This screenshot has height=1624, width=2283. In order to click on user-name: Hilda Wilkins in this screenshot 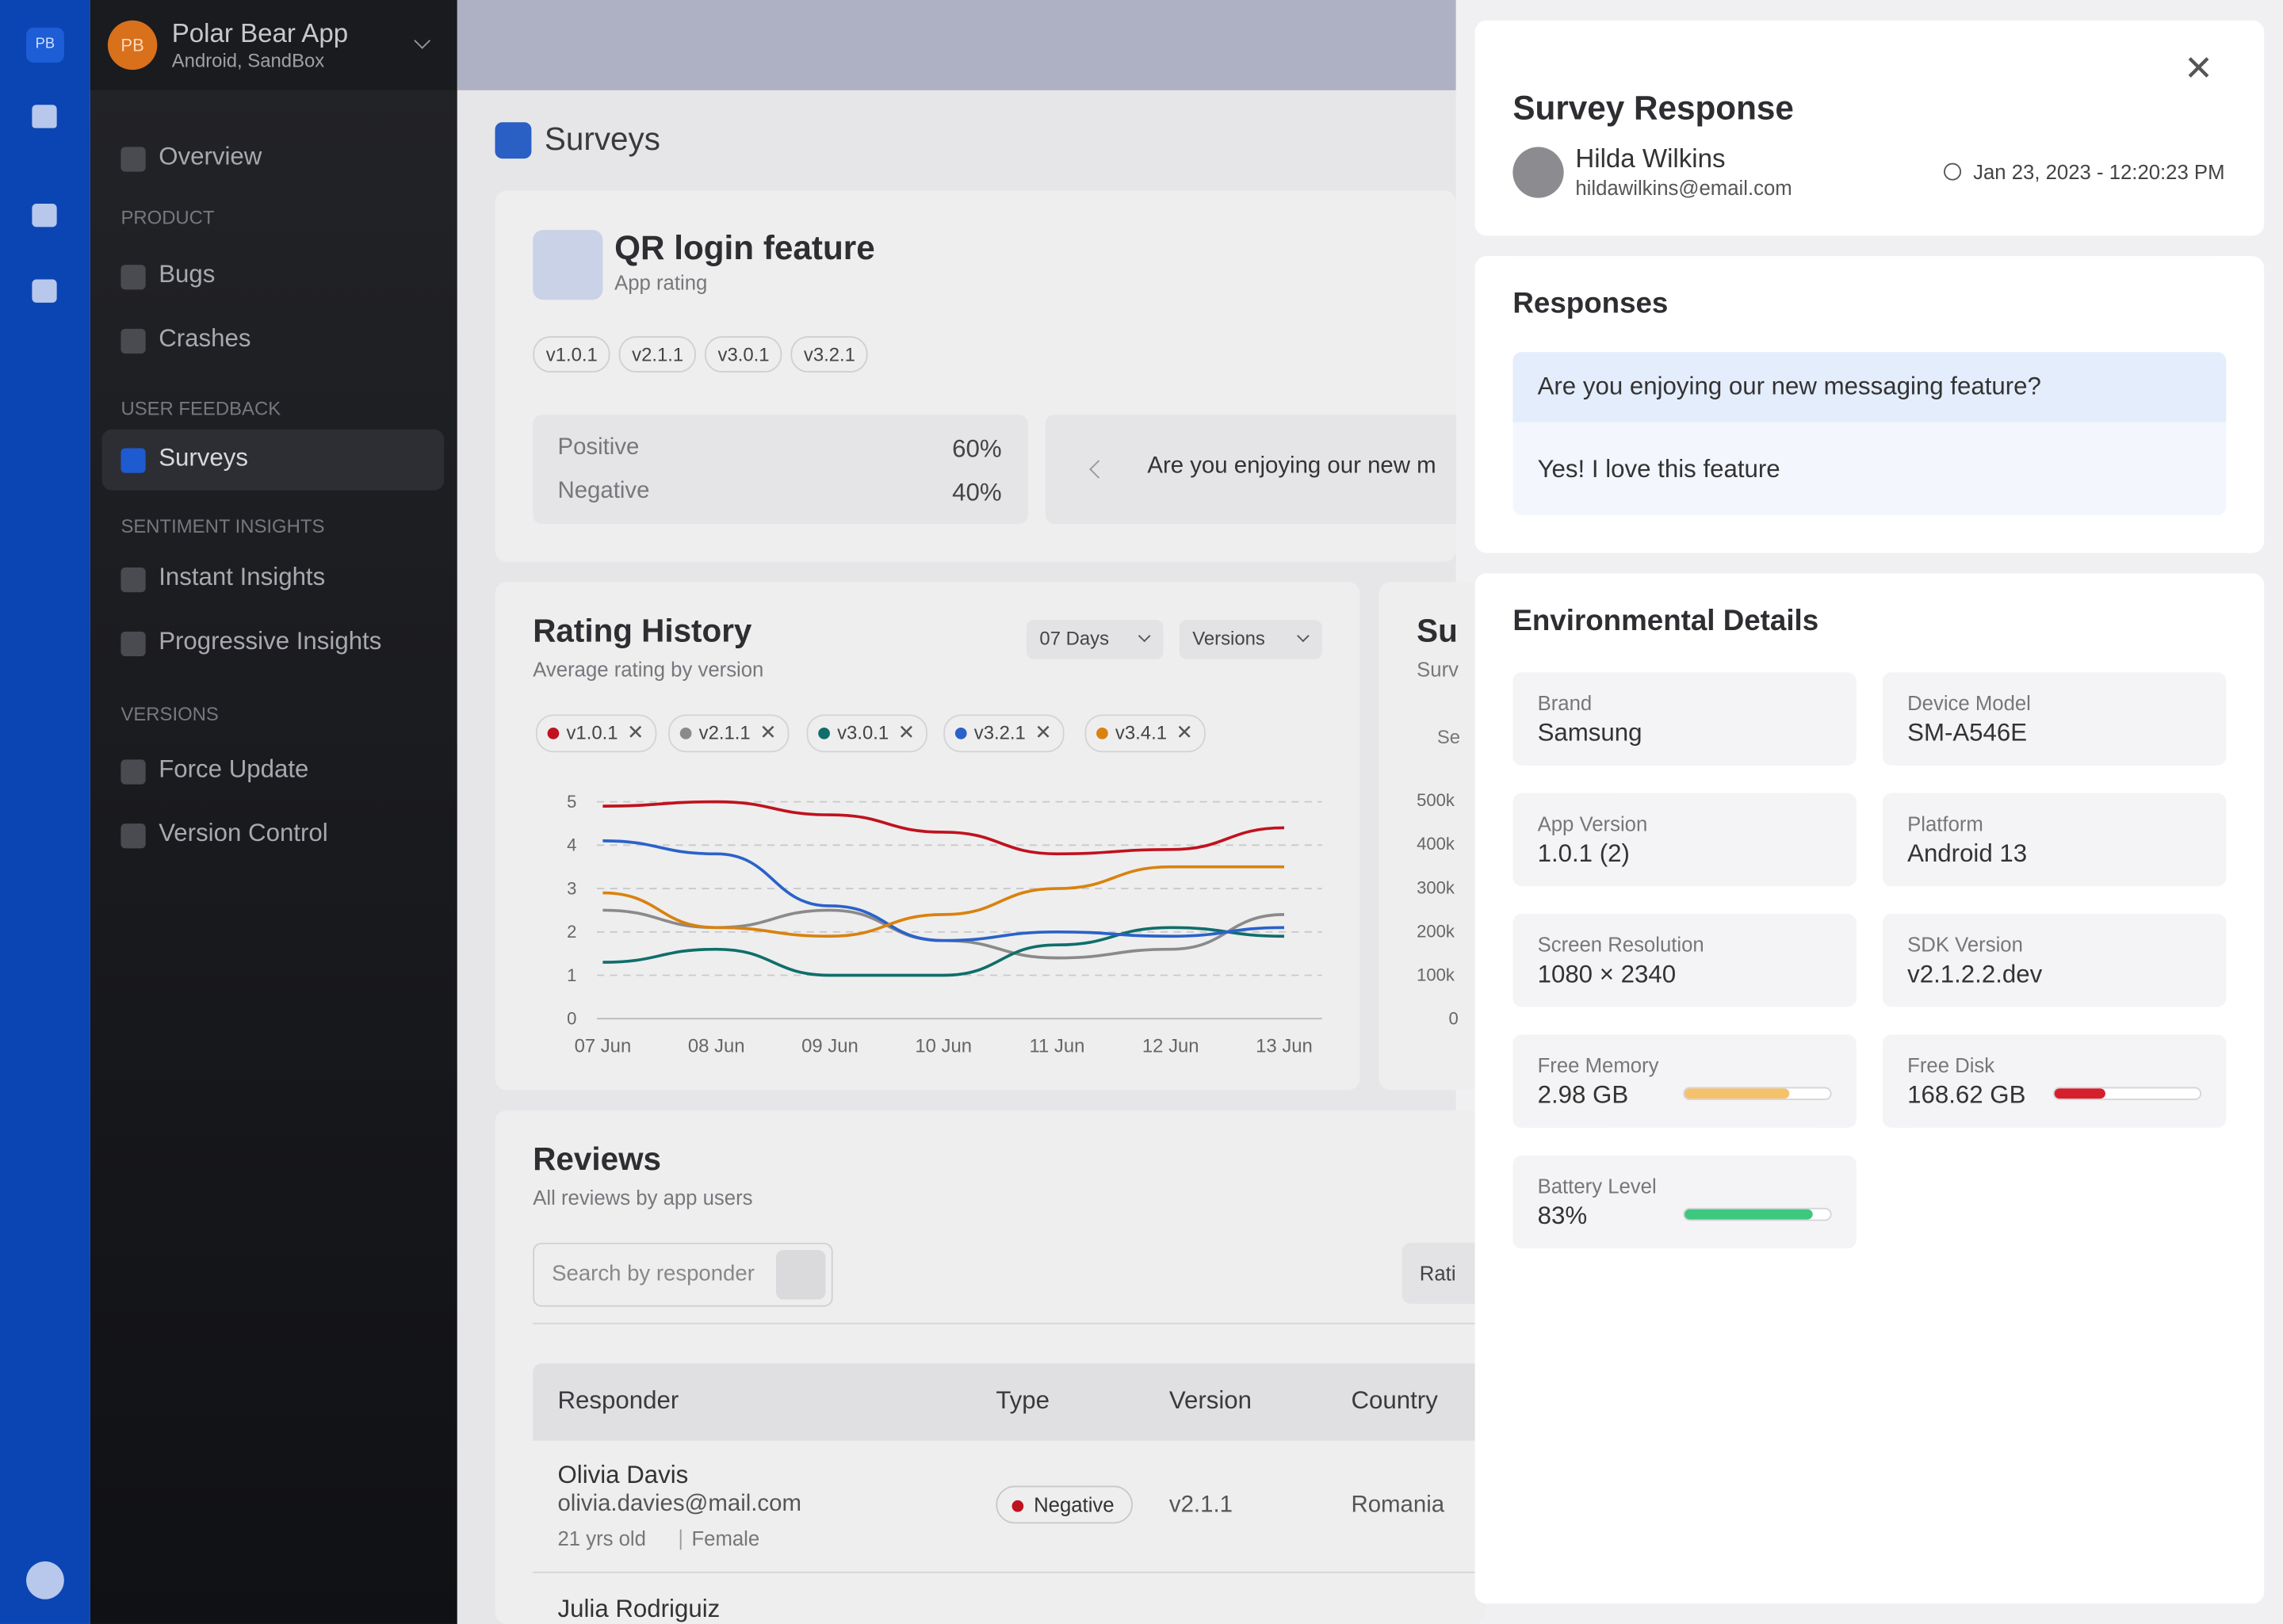, I will do `click(1650, 158)`.